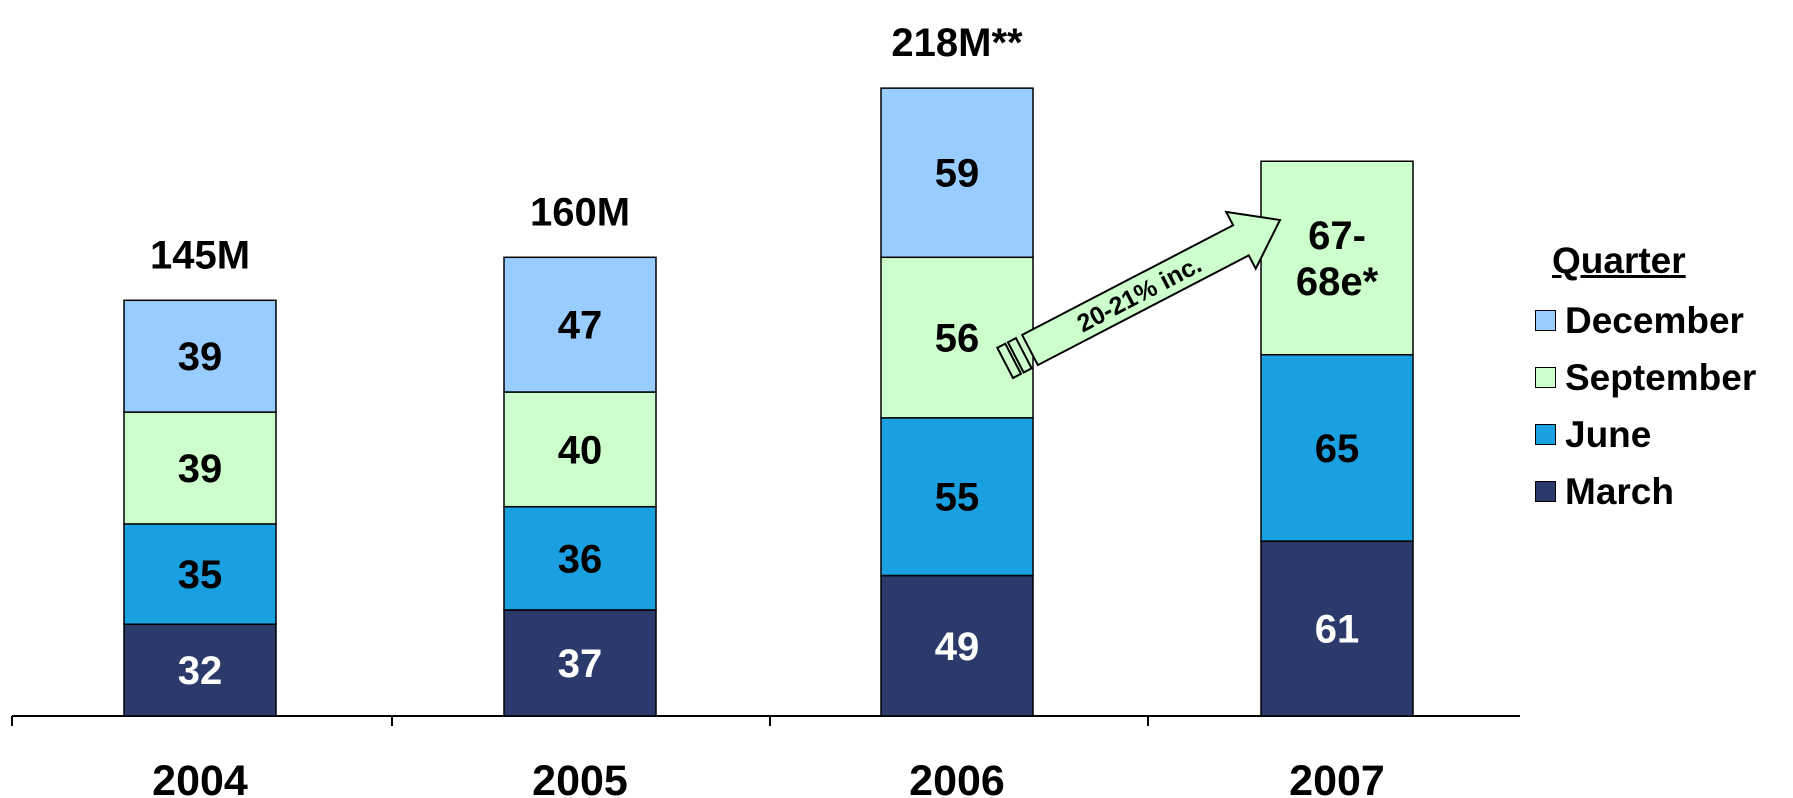  I want to click on legend-item-march: March, so click(1645, 491).